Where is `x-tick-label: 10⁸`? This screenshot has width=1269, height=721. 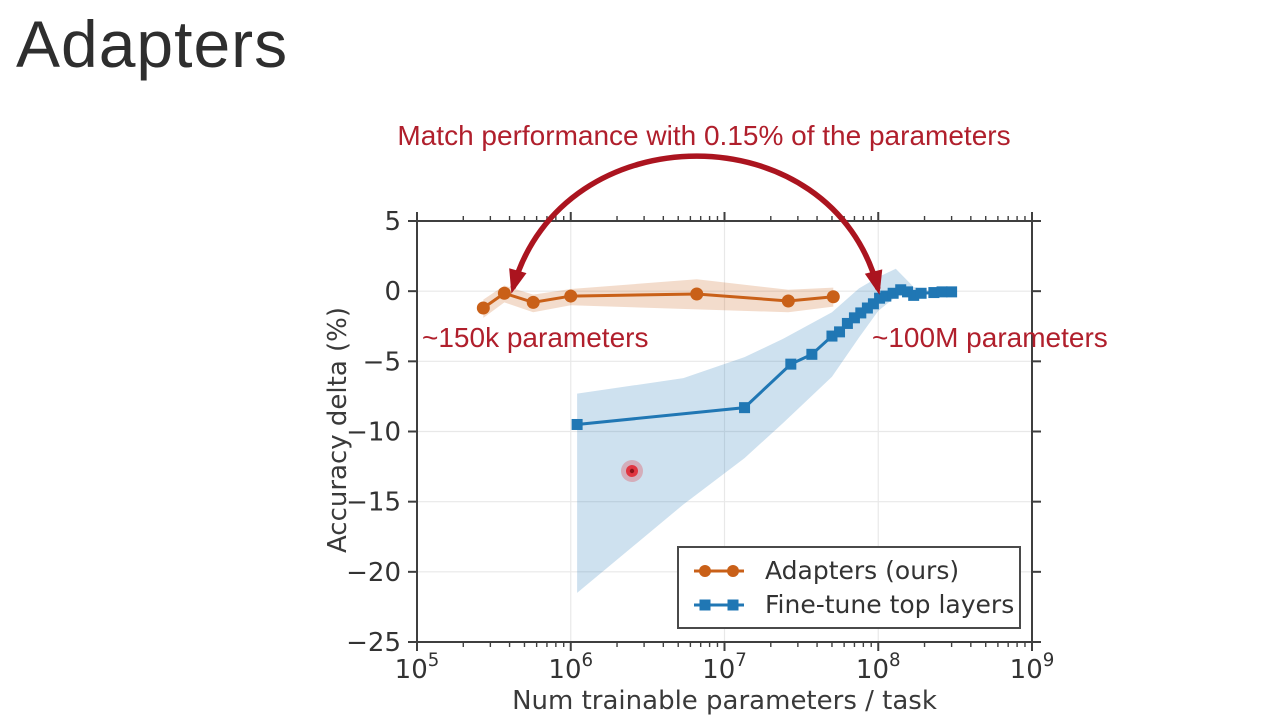
x-tick-label: 10⁸ is located at coordinates (878, 667).